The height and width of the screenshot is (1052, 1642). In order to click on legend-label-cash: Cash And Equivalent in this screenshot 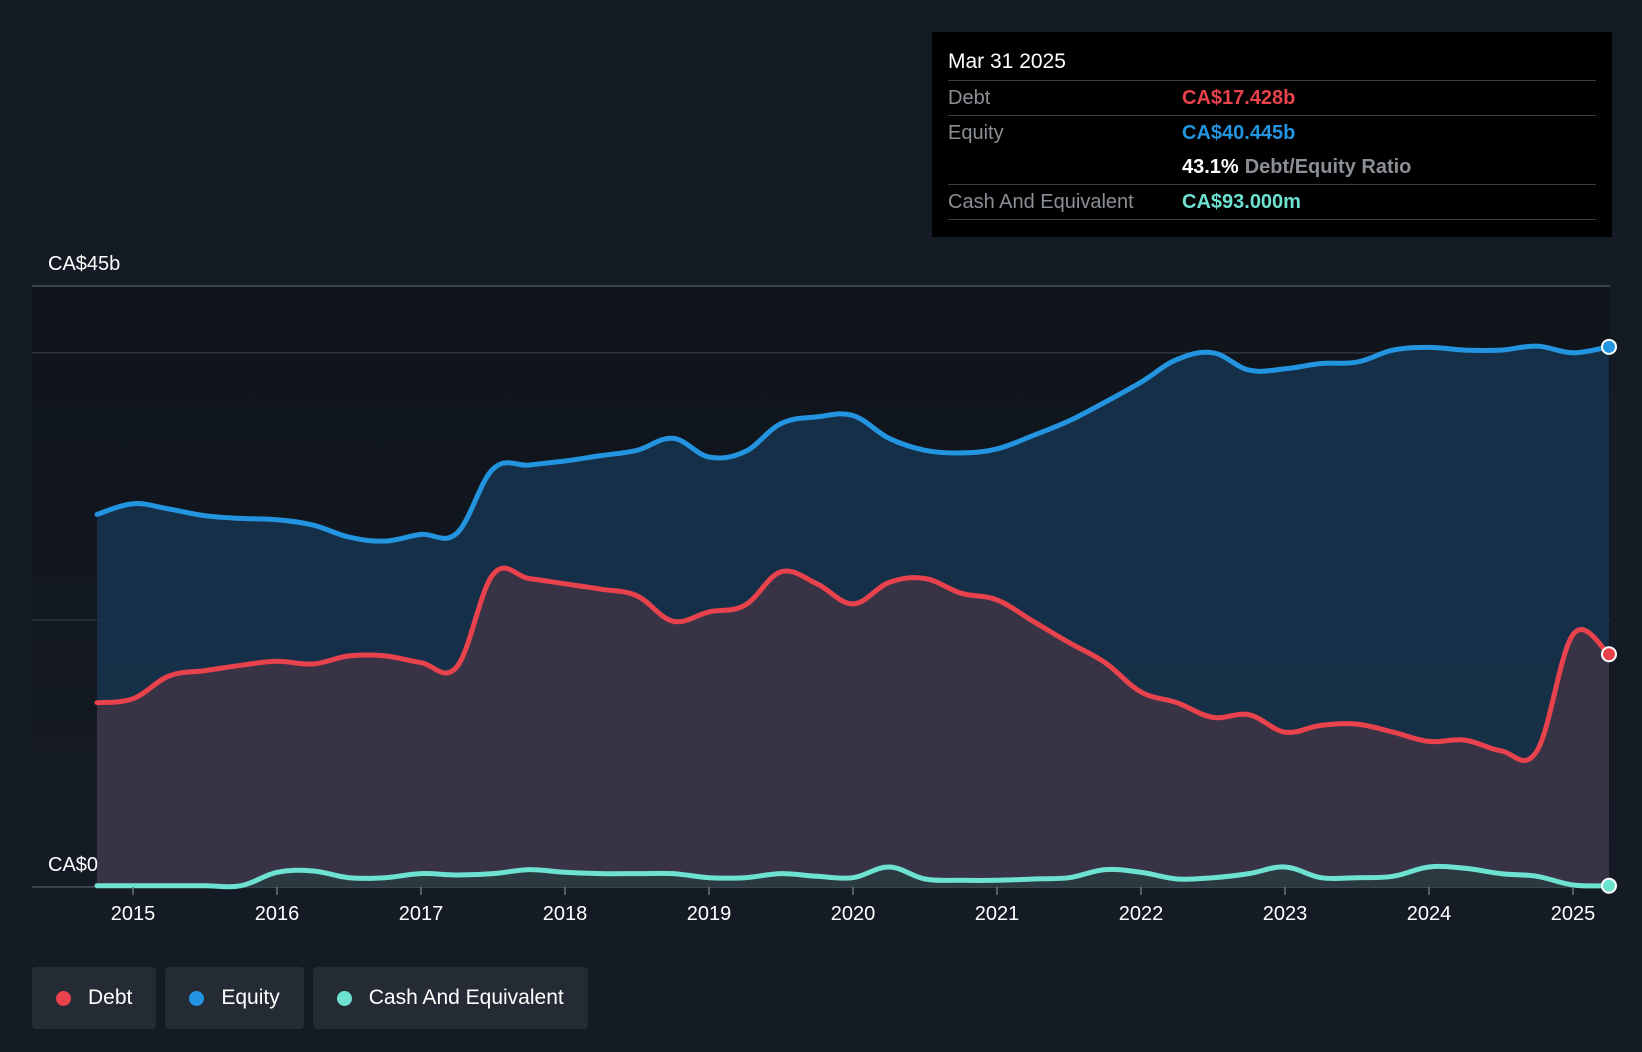, I will do `click(466, 997)`.